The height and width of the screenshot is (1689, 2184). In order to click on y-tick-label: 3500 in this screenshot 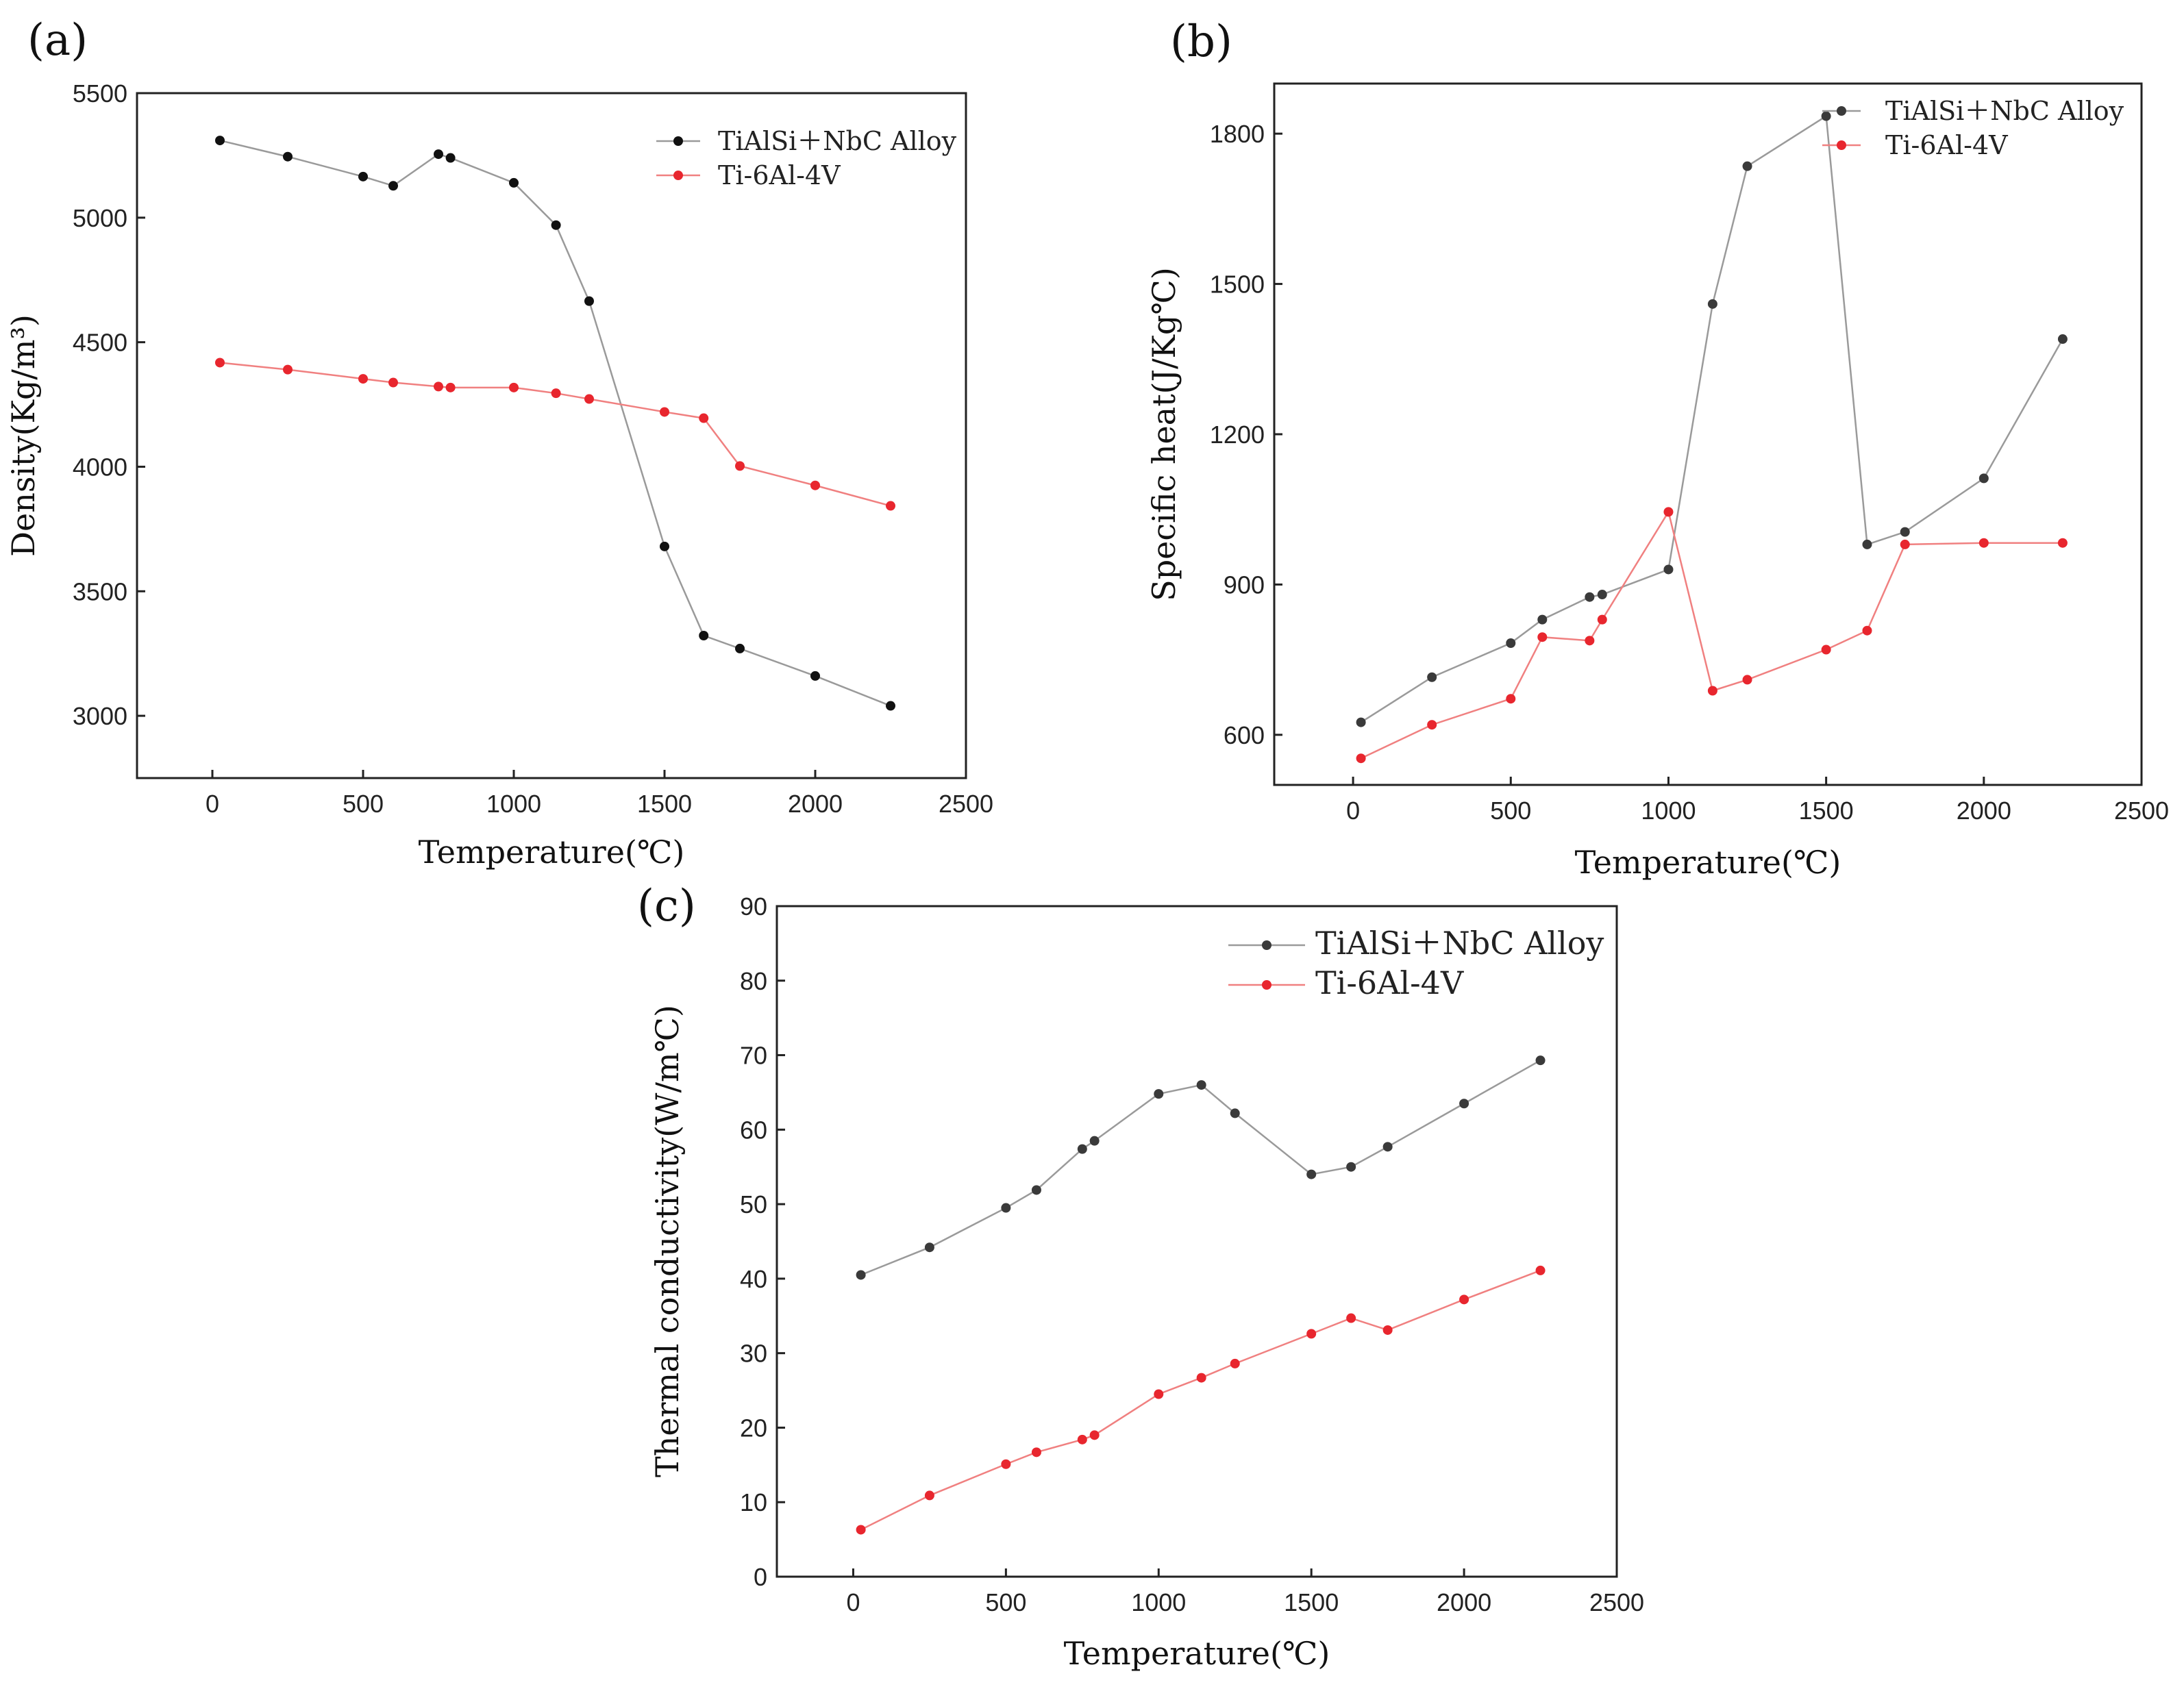, I will do `click(100, 591)`.